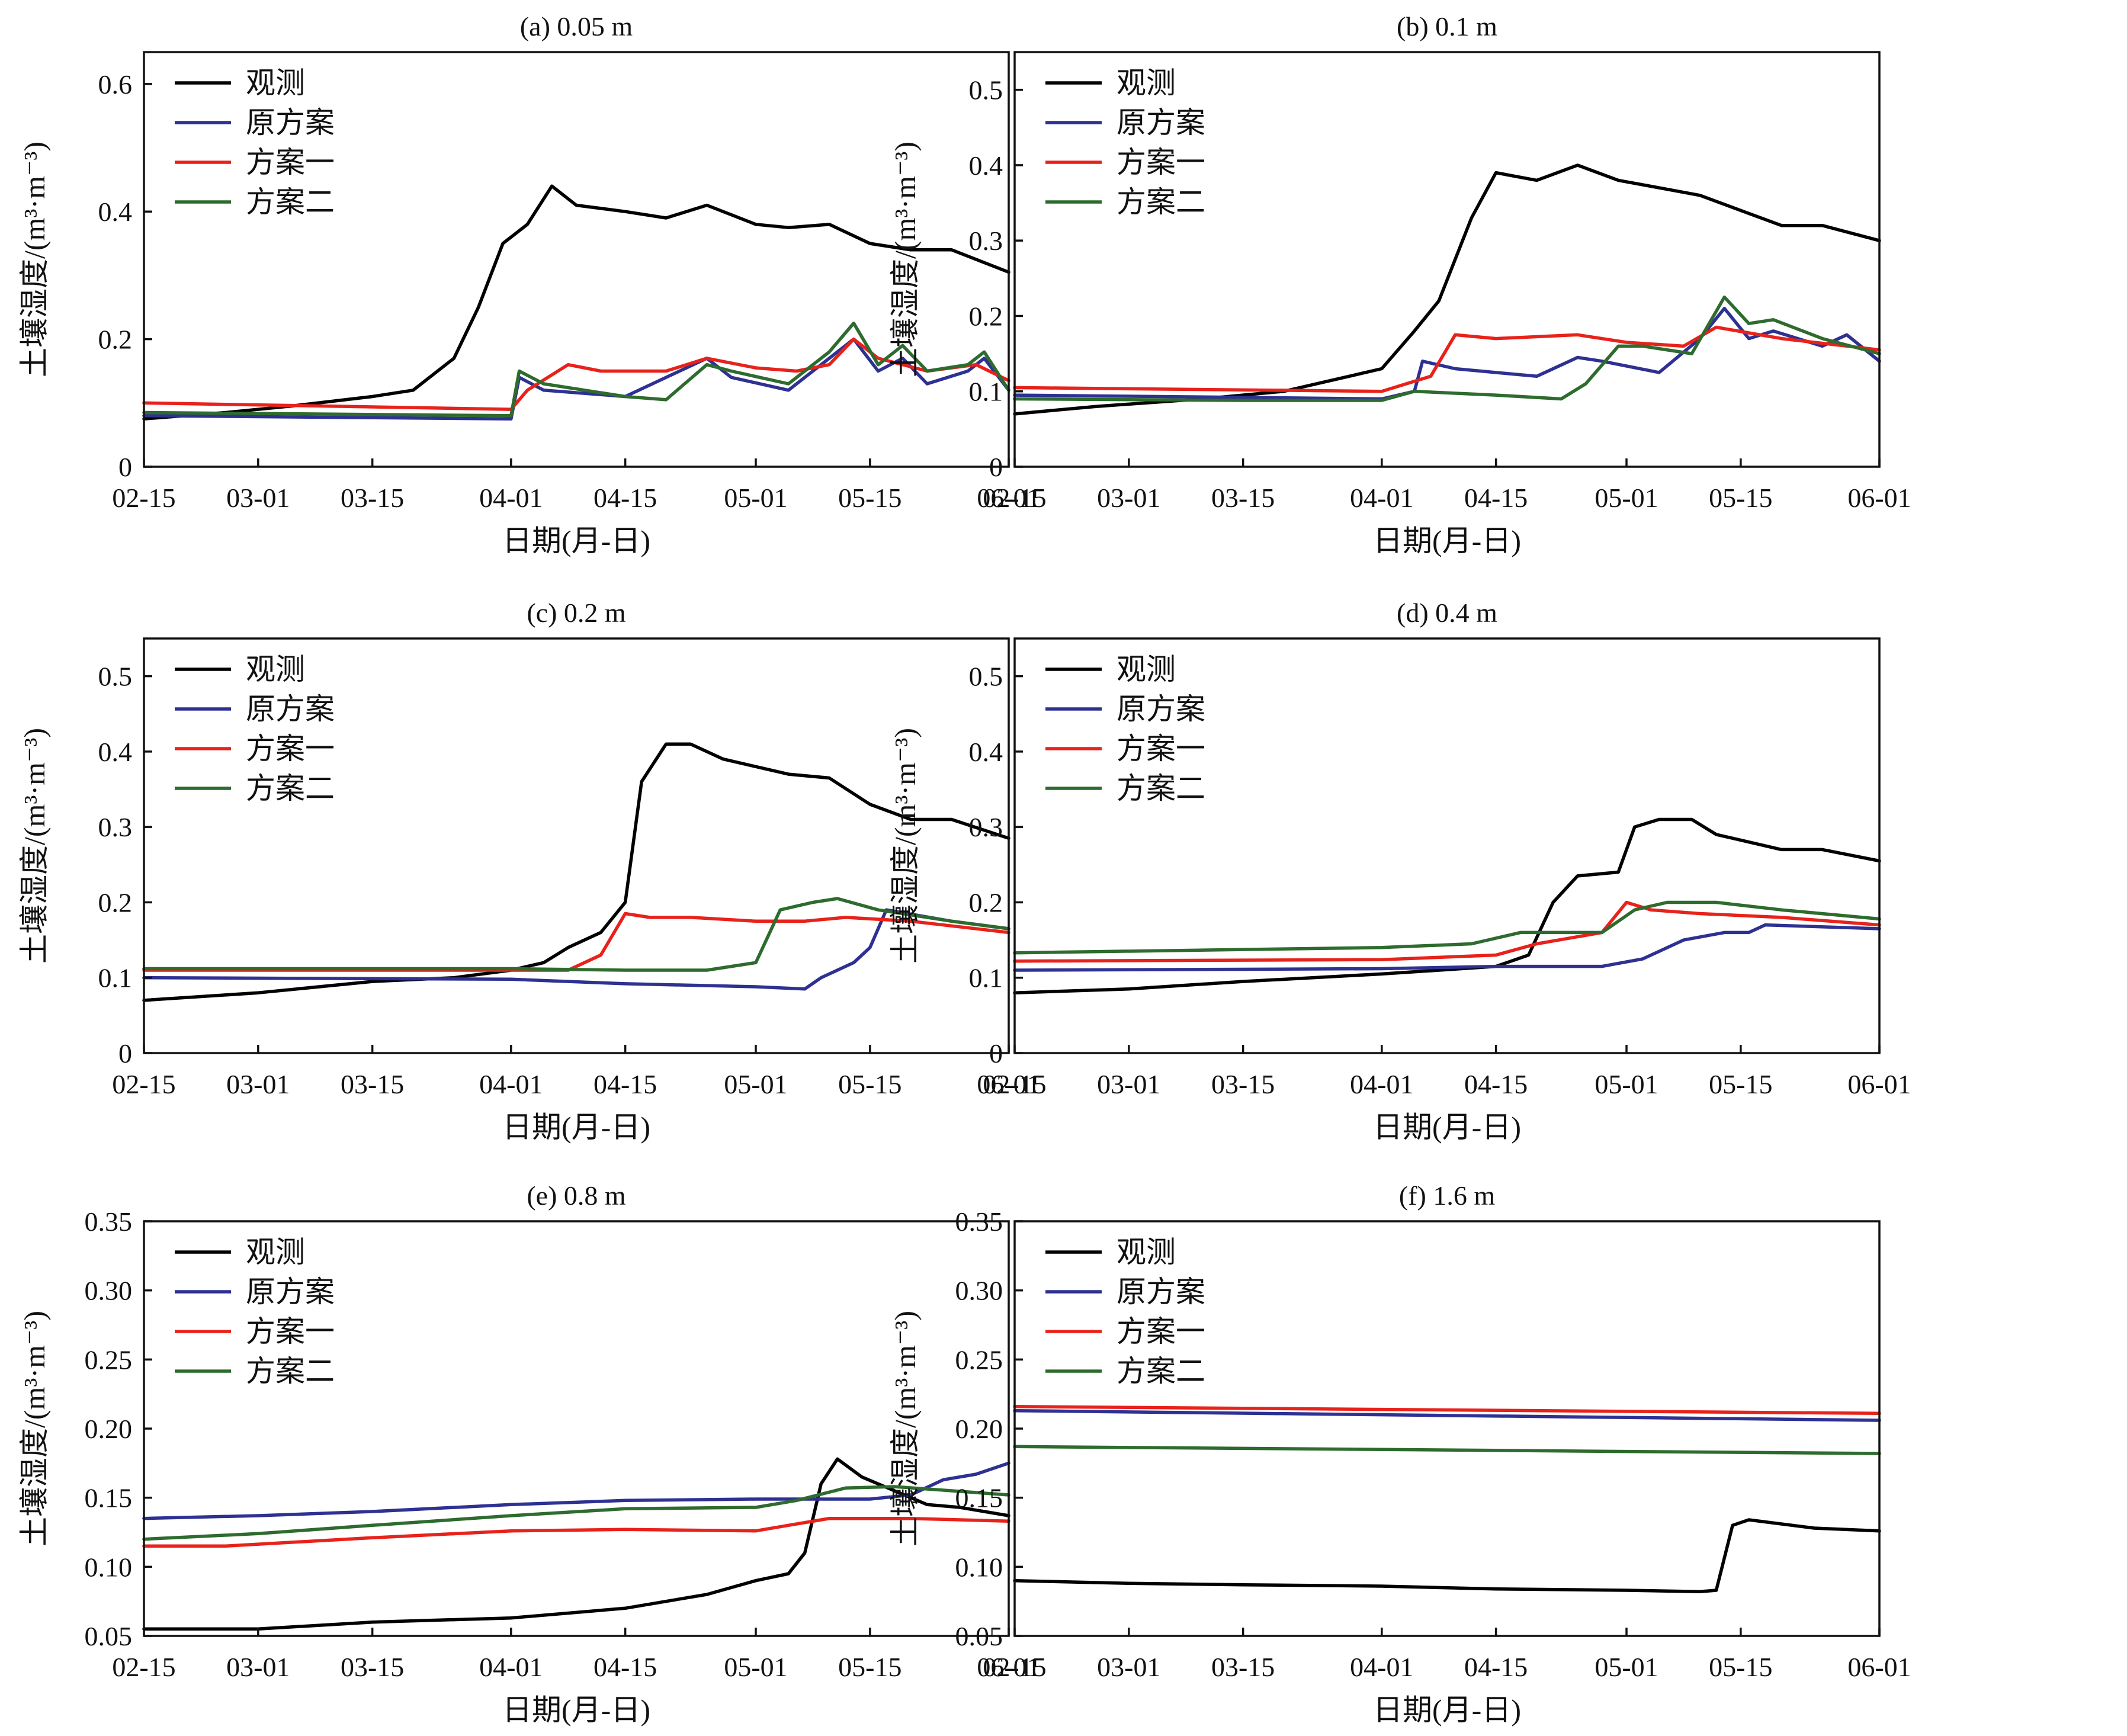 The image size is (2127, 1736). Describe the element at coordinates (996, 1053) in the screenshot. I see `y-tick-label: 0` at that location.